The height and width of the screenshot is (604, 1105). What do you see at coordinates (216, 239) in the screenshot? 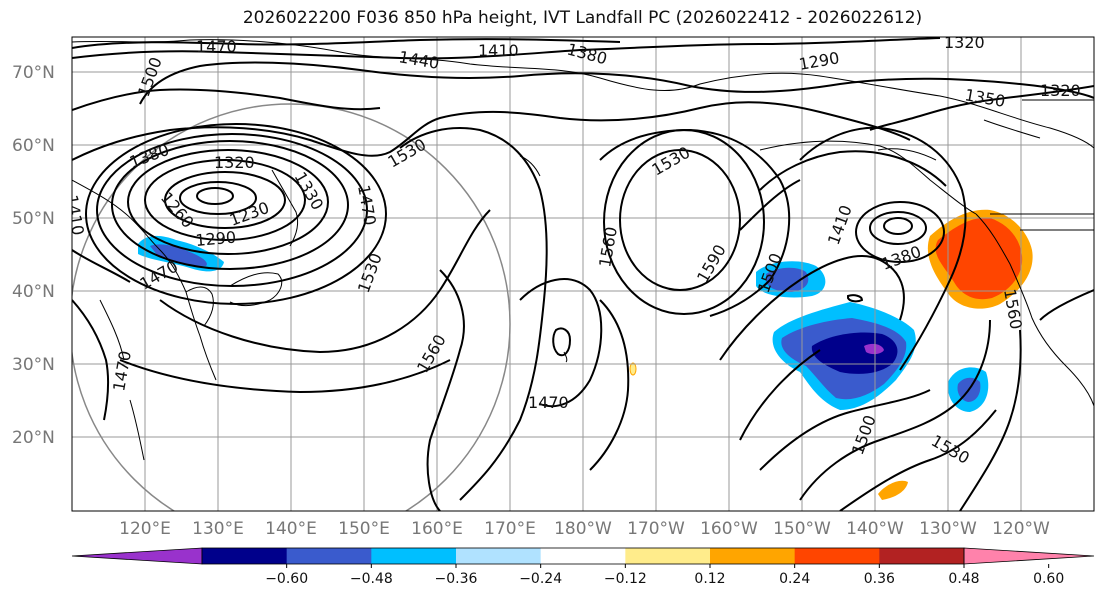
I see `contour-label: 1290` at bounding box center [216, 239].